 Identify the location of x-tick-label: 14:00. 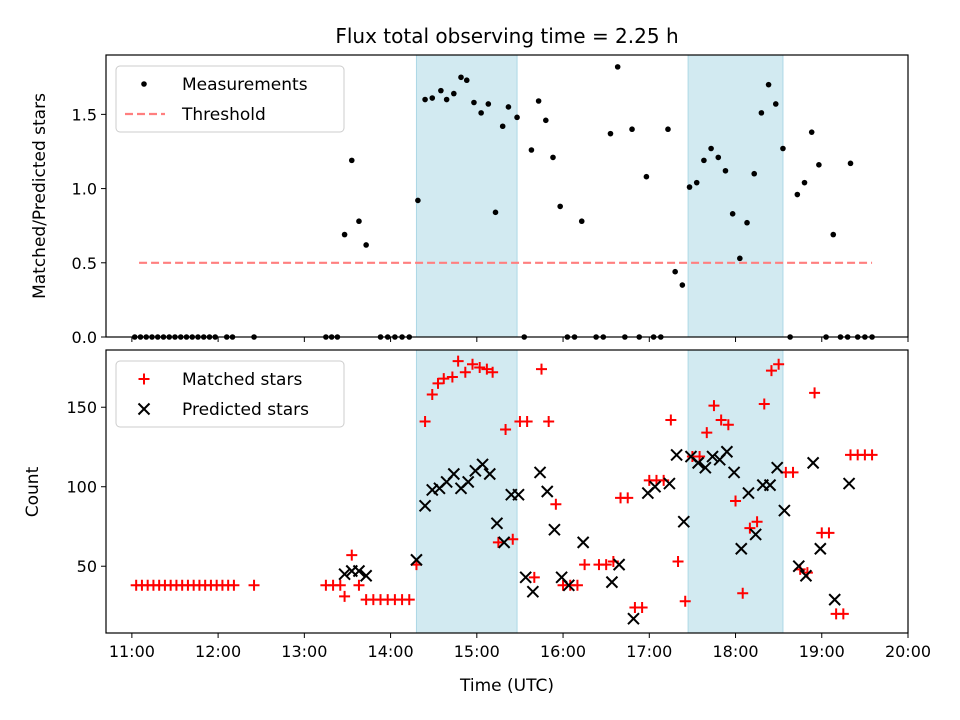
(391, 651).